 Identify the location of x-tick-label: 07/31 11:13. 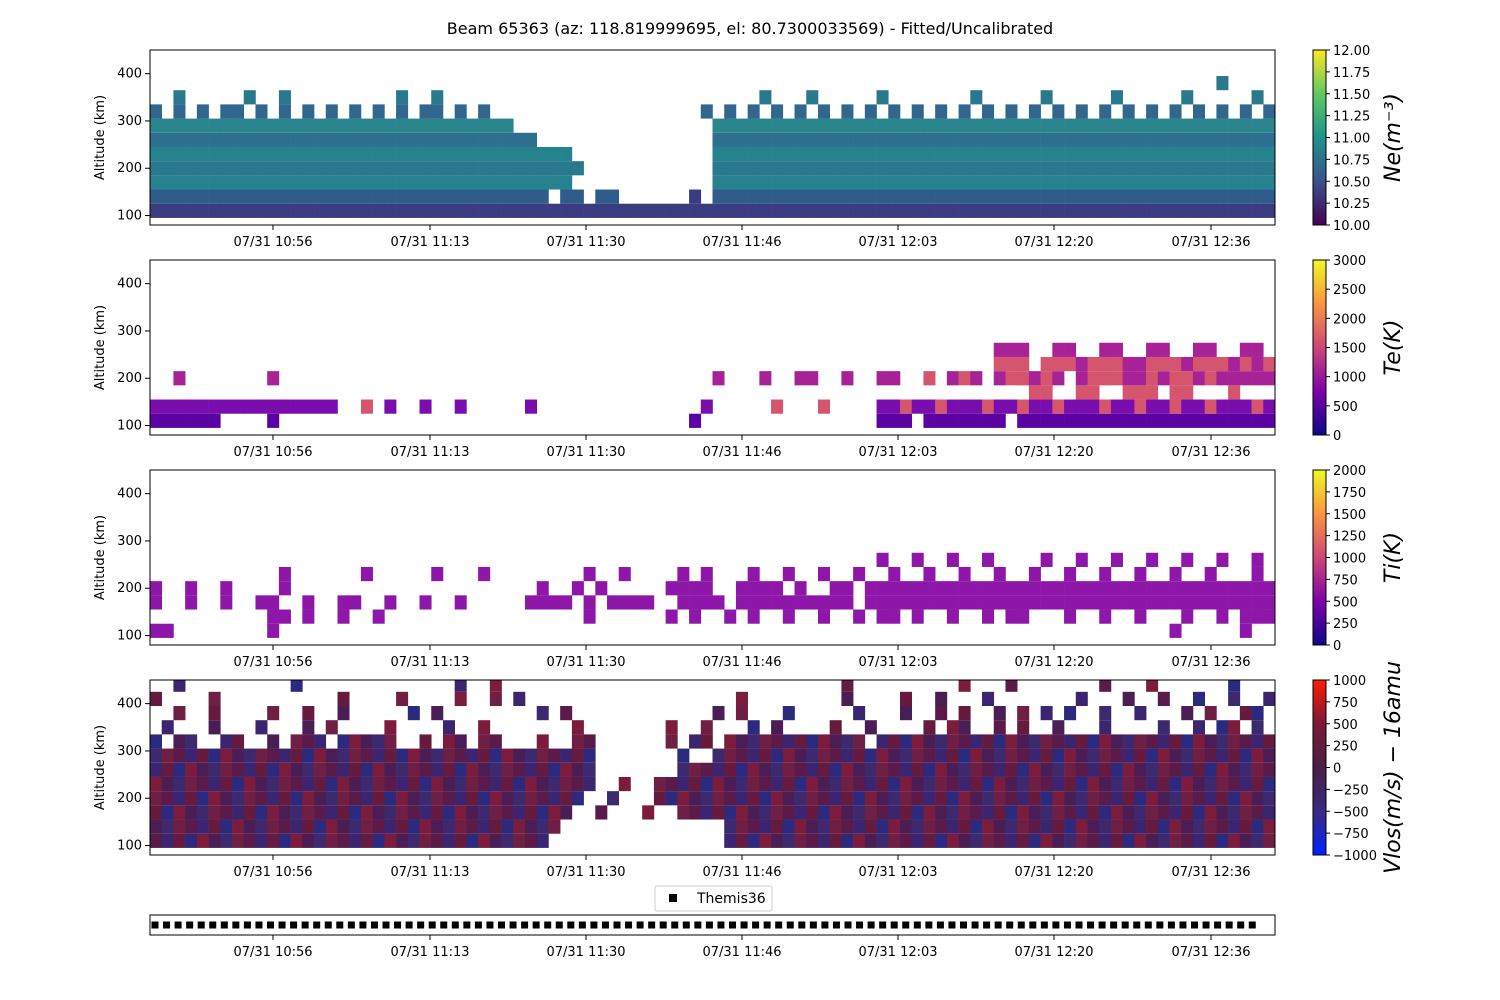
(429, 242).